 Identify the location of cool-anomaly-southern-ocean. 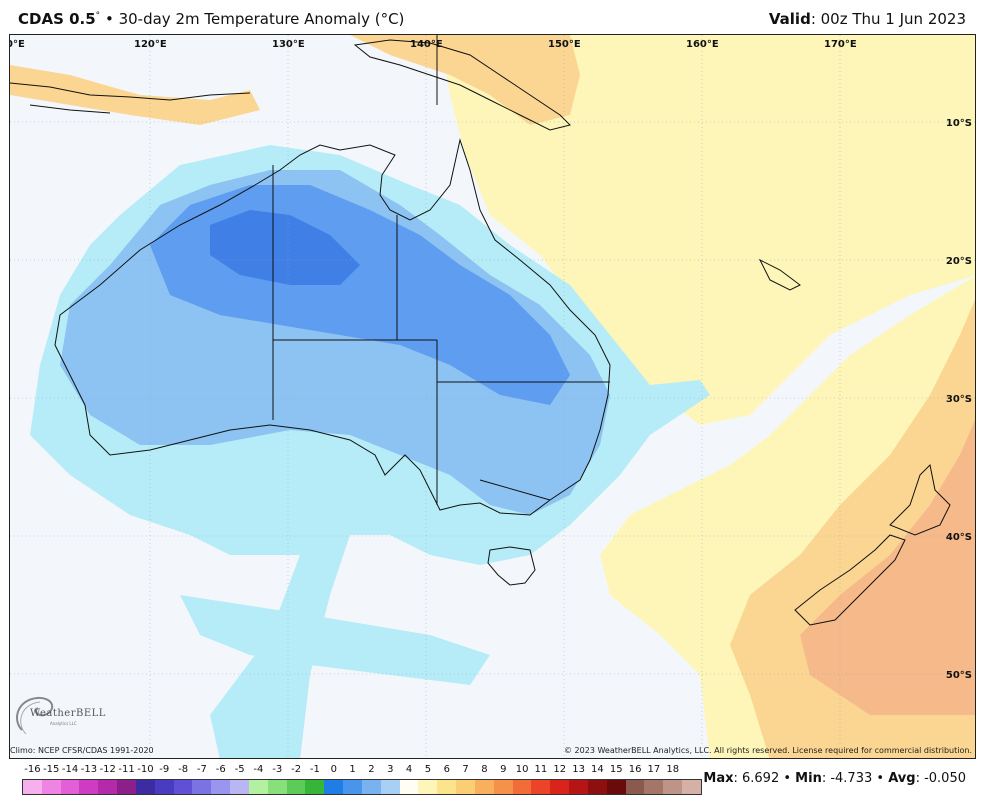
(335, 640).